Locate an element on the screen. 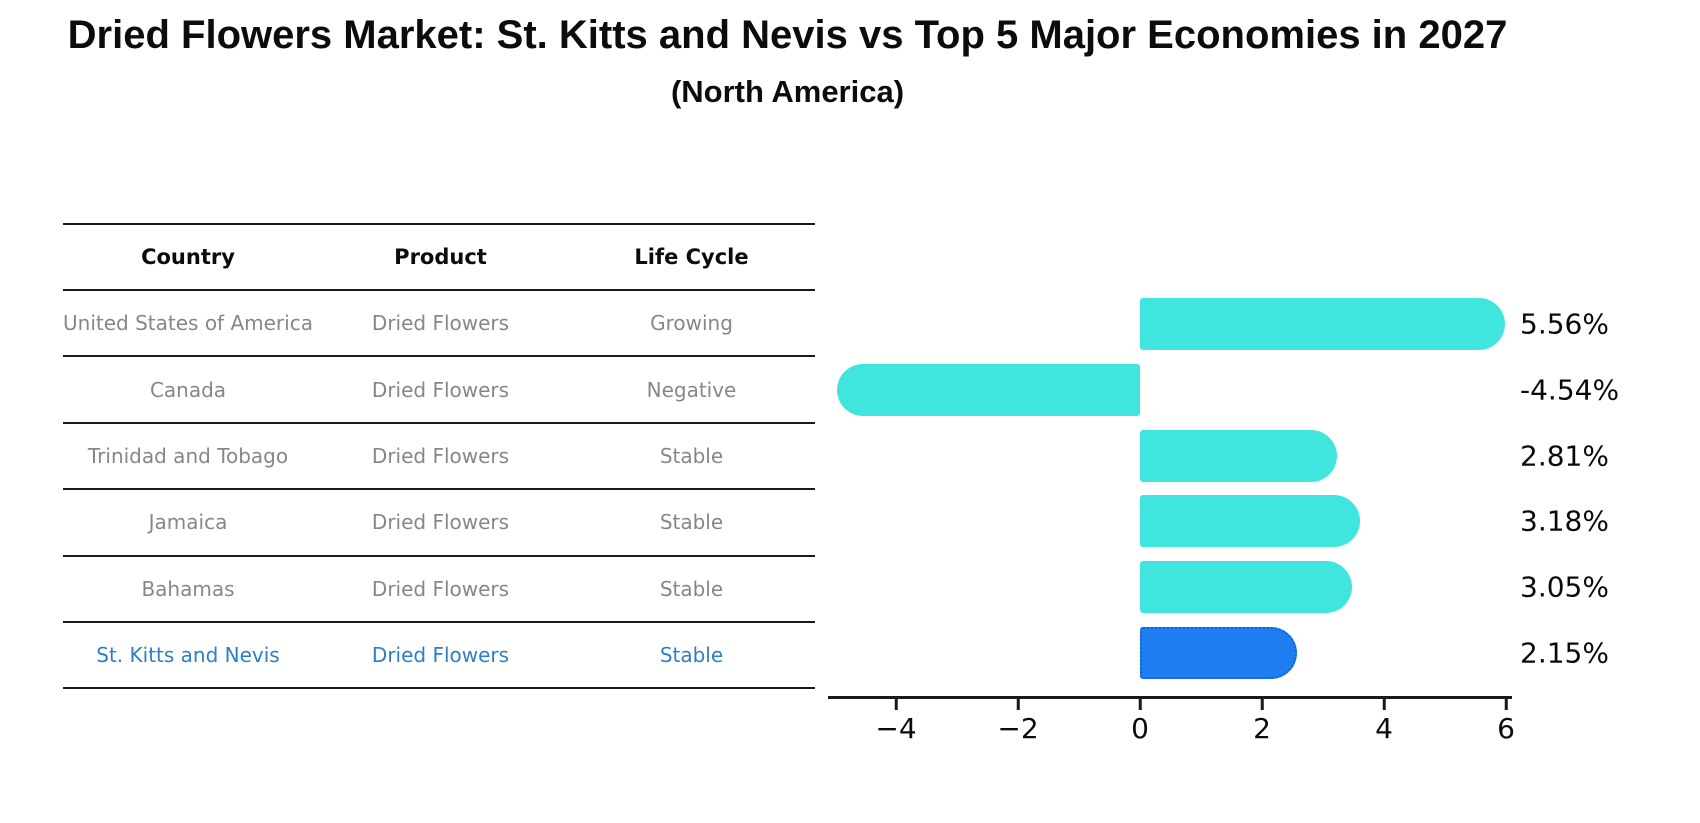 The width and height of the screenshot is (1700, 823). bar-value-label: 5.56% is located at coordinates (1564, 324).